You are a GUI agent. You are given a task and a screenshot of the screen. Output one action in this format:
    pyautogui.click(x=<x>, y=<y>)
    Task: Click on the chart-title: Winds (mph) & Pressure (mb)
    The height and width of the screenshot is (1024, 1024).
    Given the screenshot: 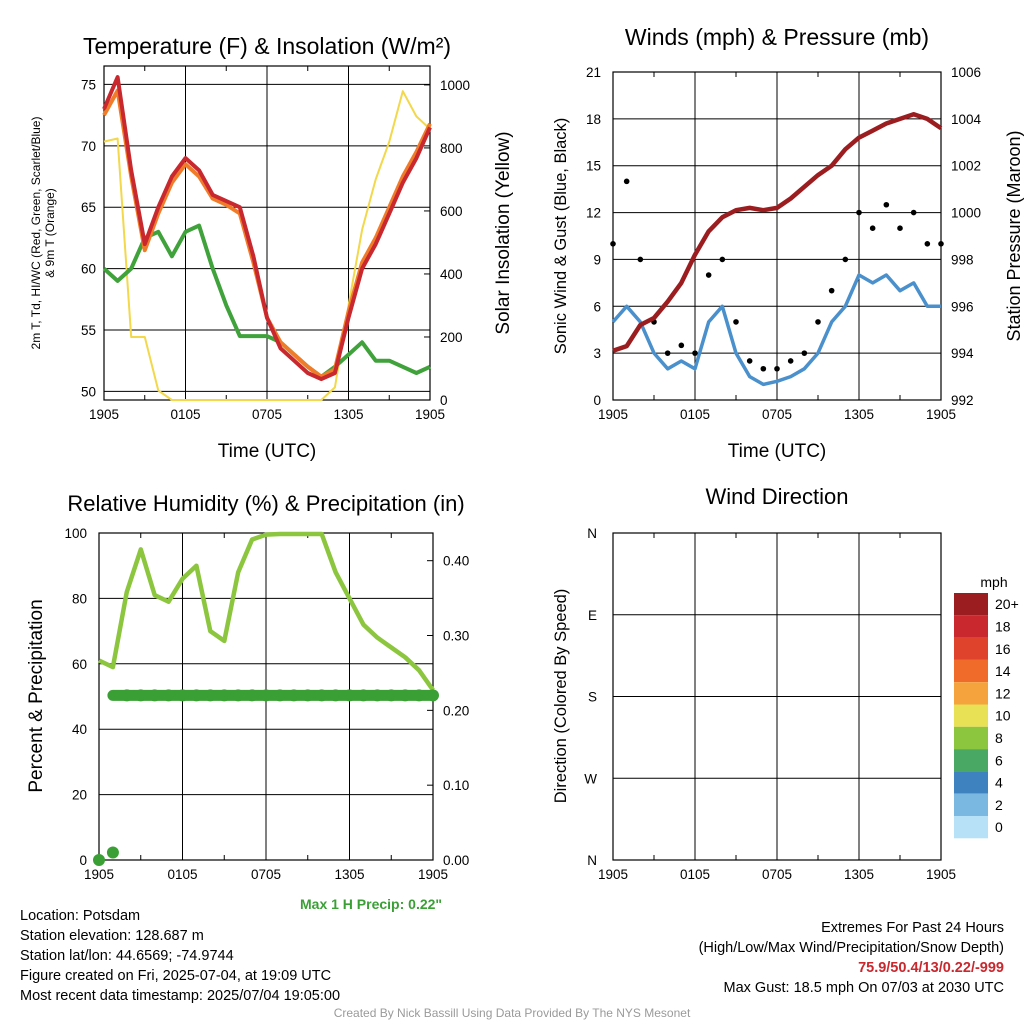 What is the action you would take?
    pyautogui.click(x=777, y=37)
    